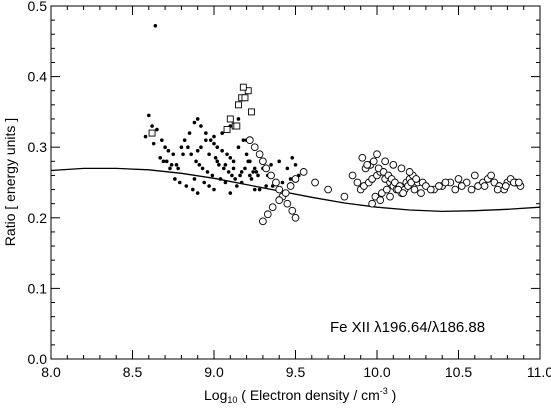 This screenshot has height=408, width=551. What do you see at coordinates (392, 395) in the screenshot?
I see `x-axis-label-end: )` at bounding box center [392, 395].